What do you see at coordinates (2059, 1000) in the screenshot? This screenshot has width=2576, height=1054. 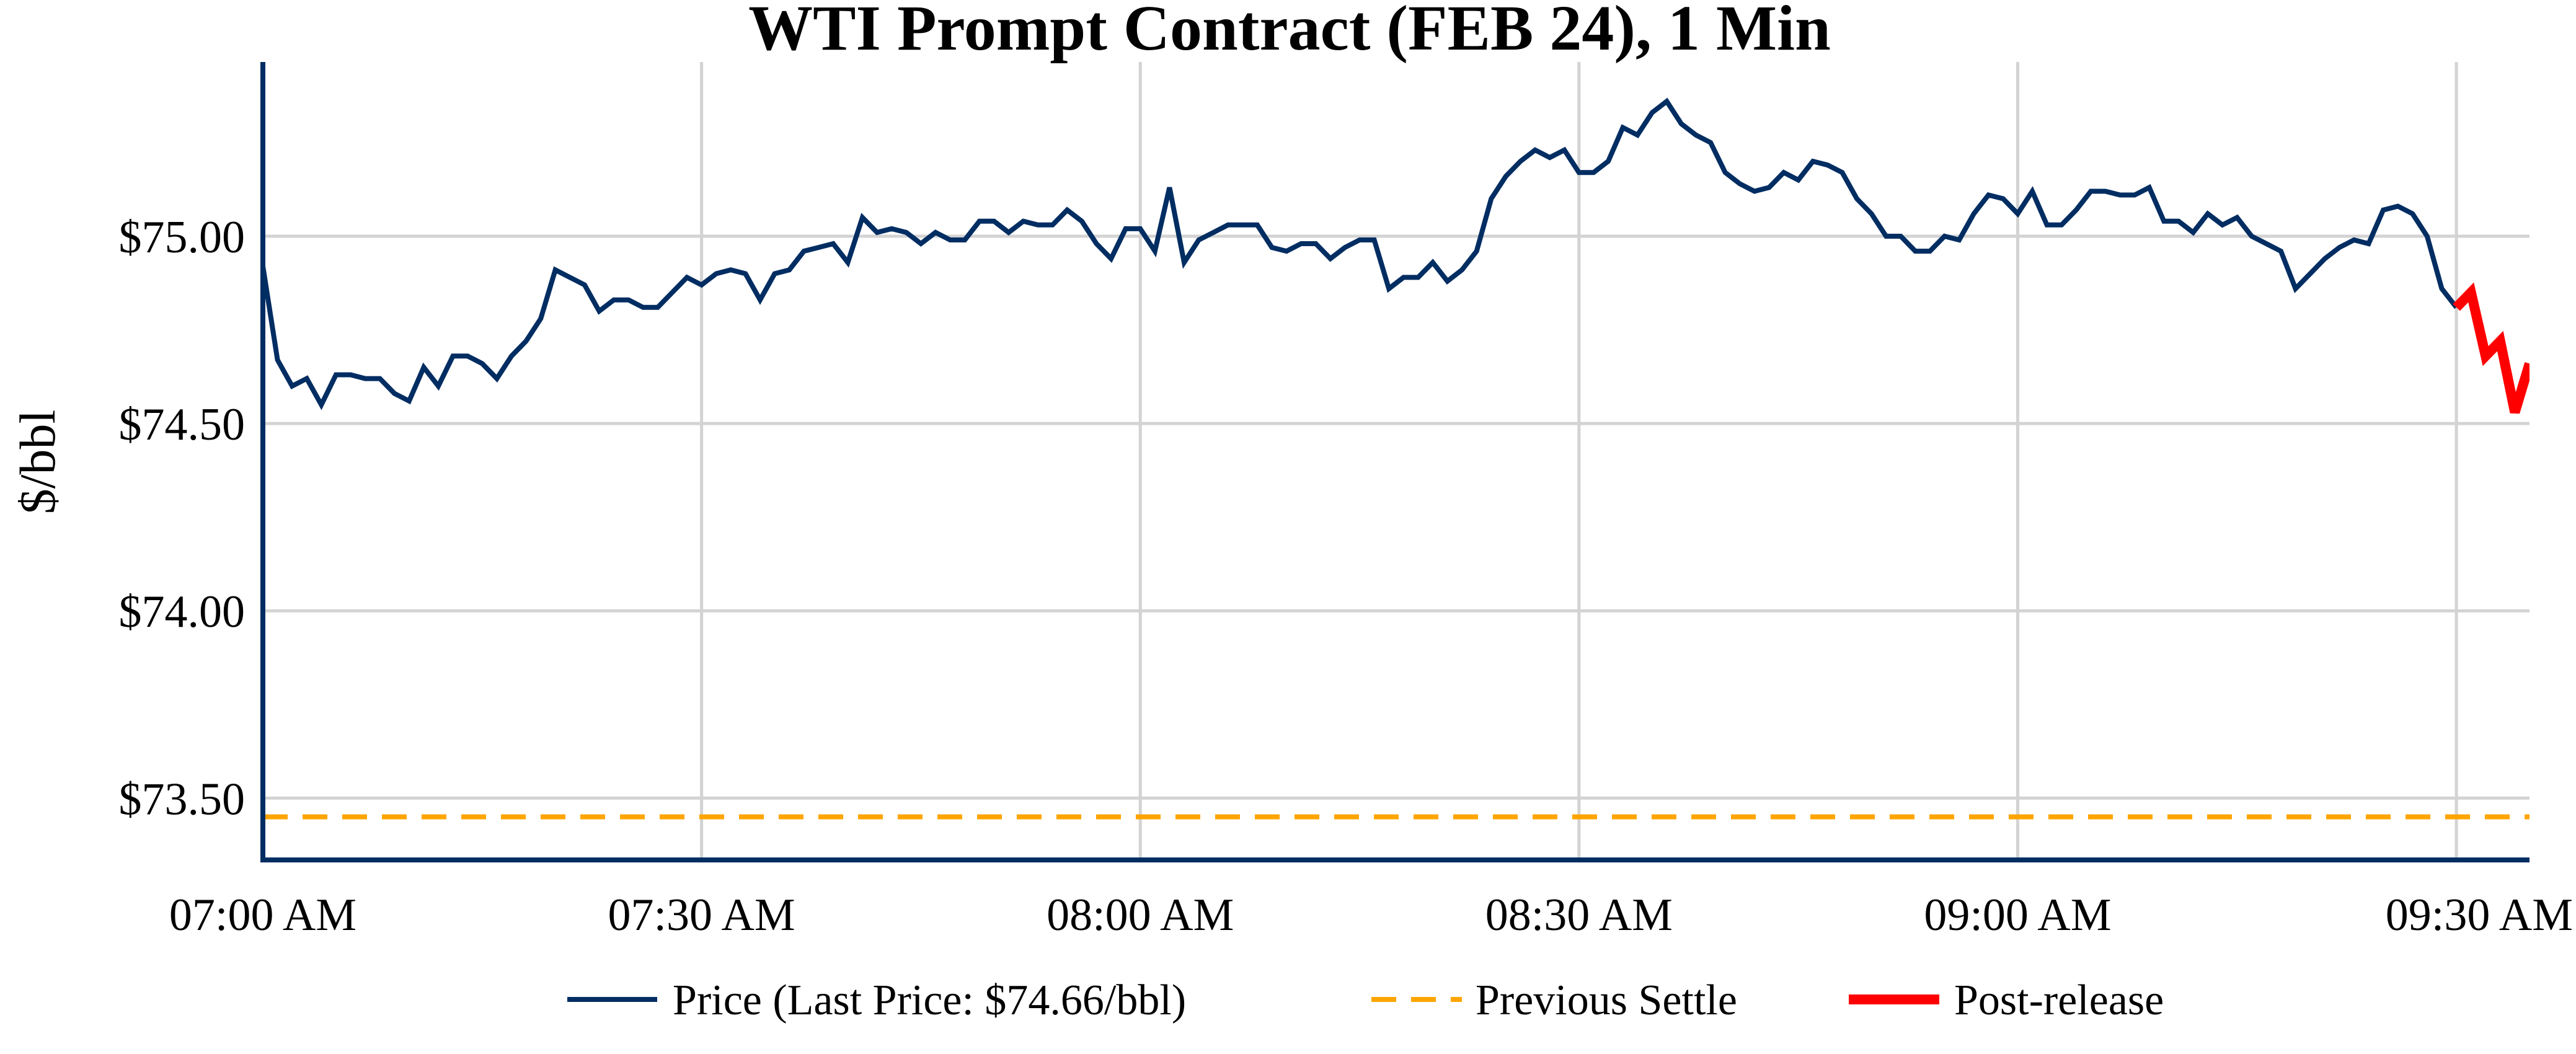 I see `legend-label-post-release: Post-release` at bounding box center [2059, 1000].